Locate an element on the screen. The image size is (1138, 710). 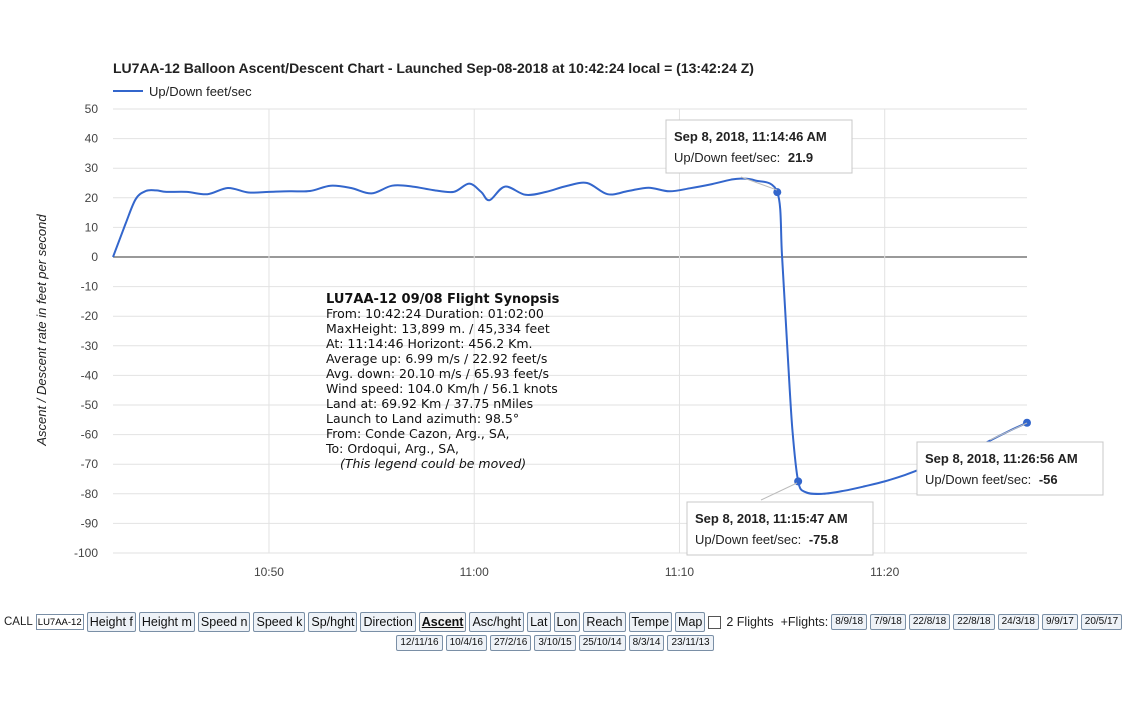
y-tick-label: 50 is located at coordinates (92, 109).